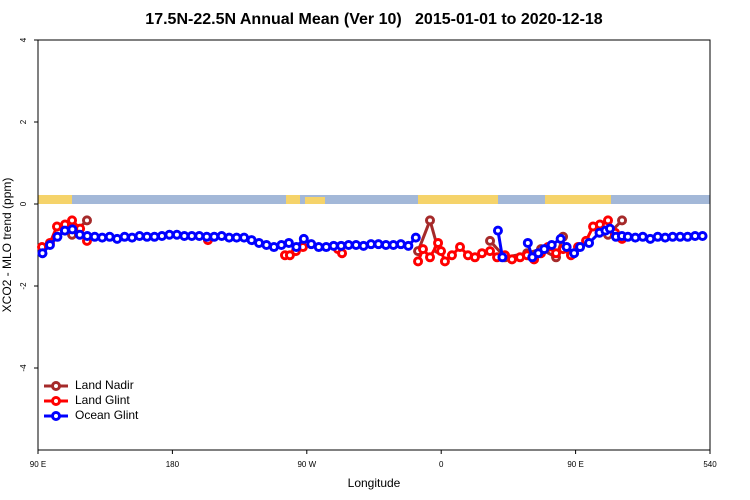 The height and width of the screenshot is (500, 750). What do you see at coordinates (23, 39) in the screenshot?
I see `y-tick-label: 4` at bounding box center [23, 39].